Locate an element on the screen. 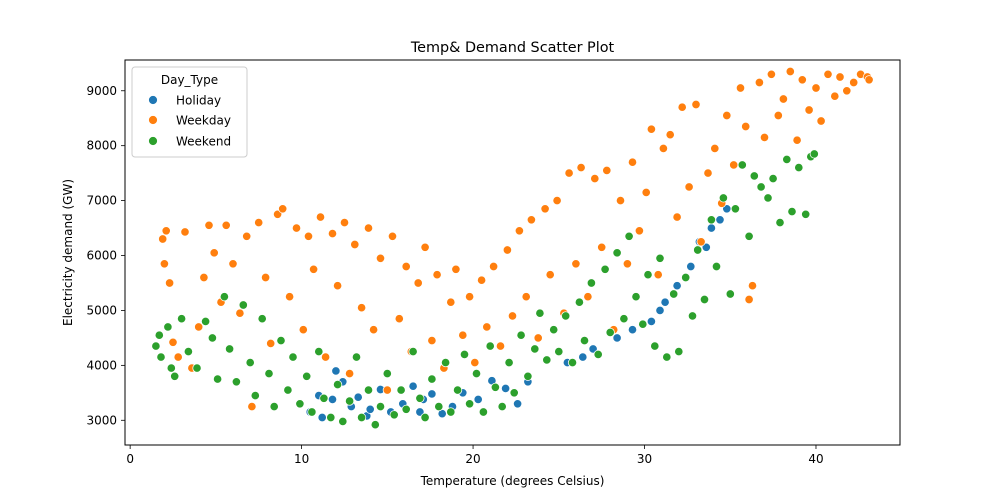 The width and height of the screenshot is (1000, 504). y-tick-label: 9000 is located at coordinates (101, 91).